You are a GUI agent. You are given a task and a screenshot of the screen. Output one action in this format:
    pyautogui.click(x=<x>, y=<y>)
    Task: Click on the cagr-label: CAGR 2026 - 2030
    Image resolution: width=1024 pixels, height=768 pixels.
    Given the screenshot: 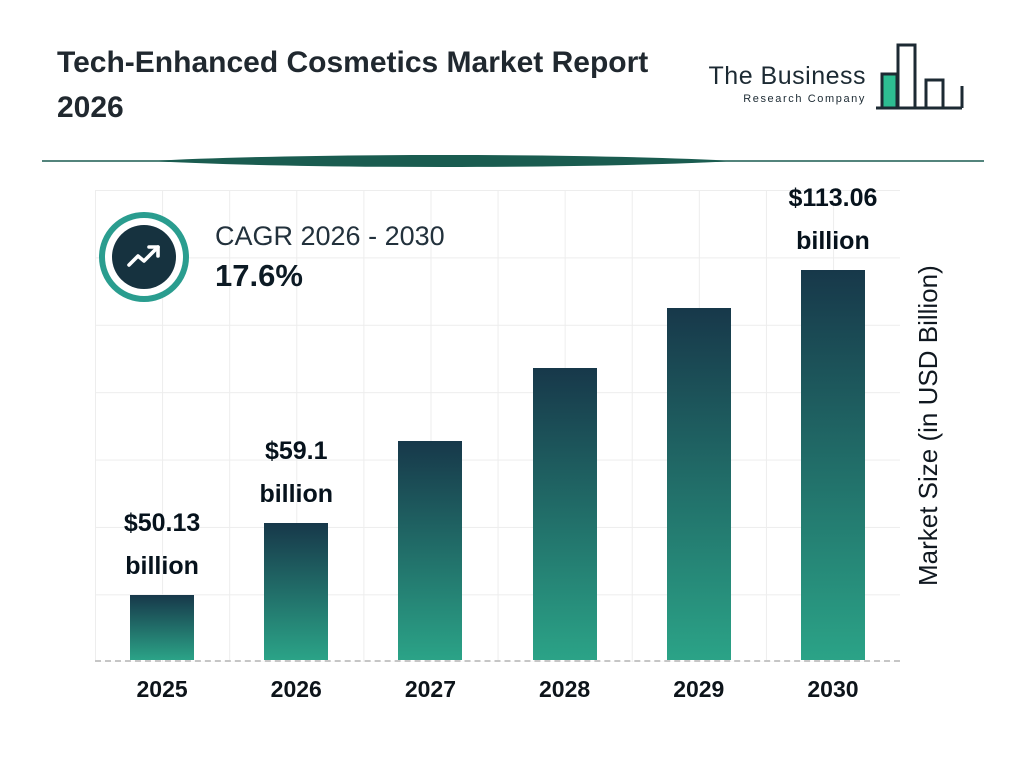 What is the action you would take?
    pyautogui.click(x=330, y=235)
    